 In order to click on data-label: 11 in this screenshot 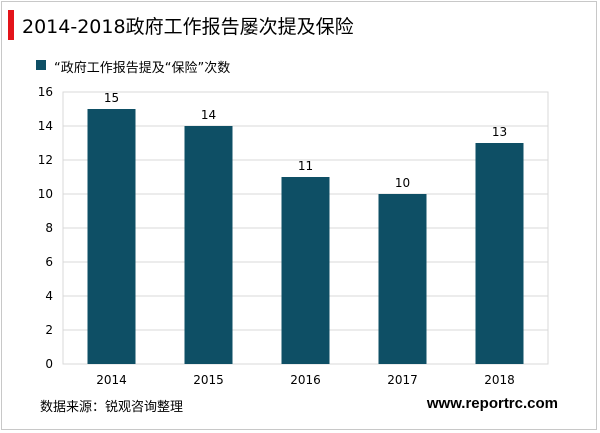, I will do `click(305, 166)`.